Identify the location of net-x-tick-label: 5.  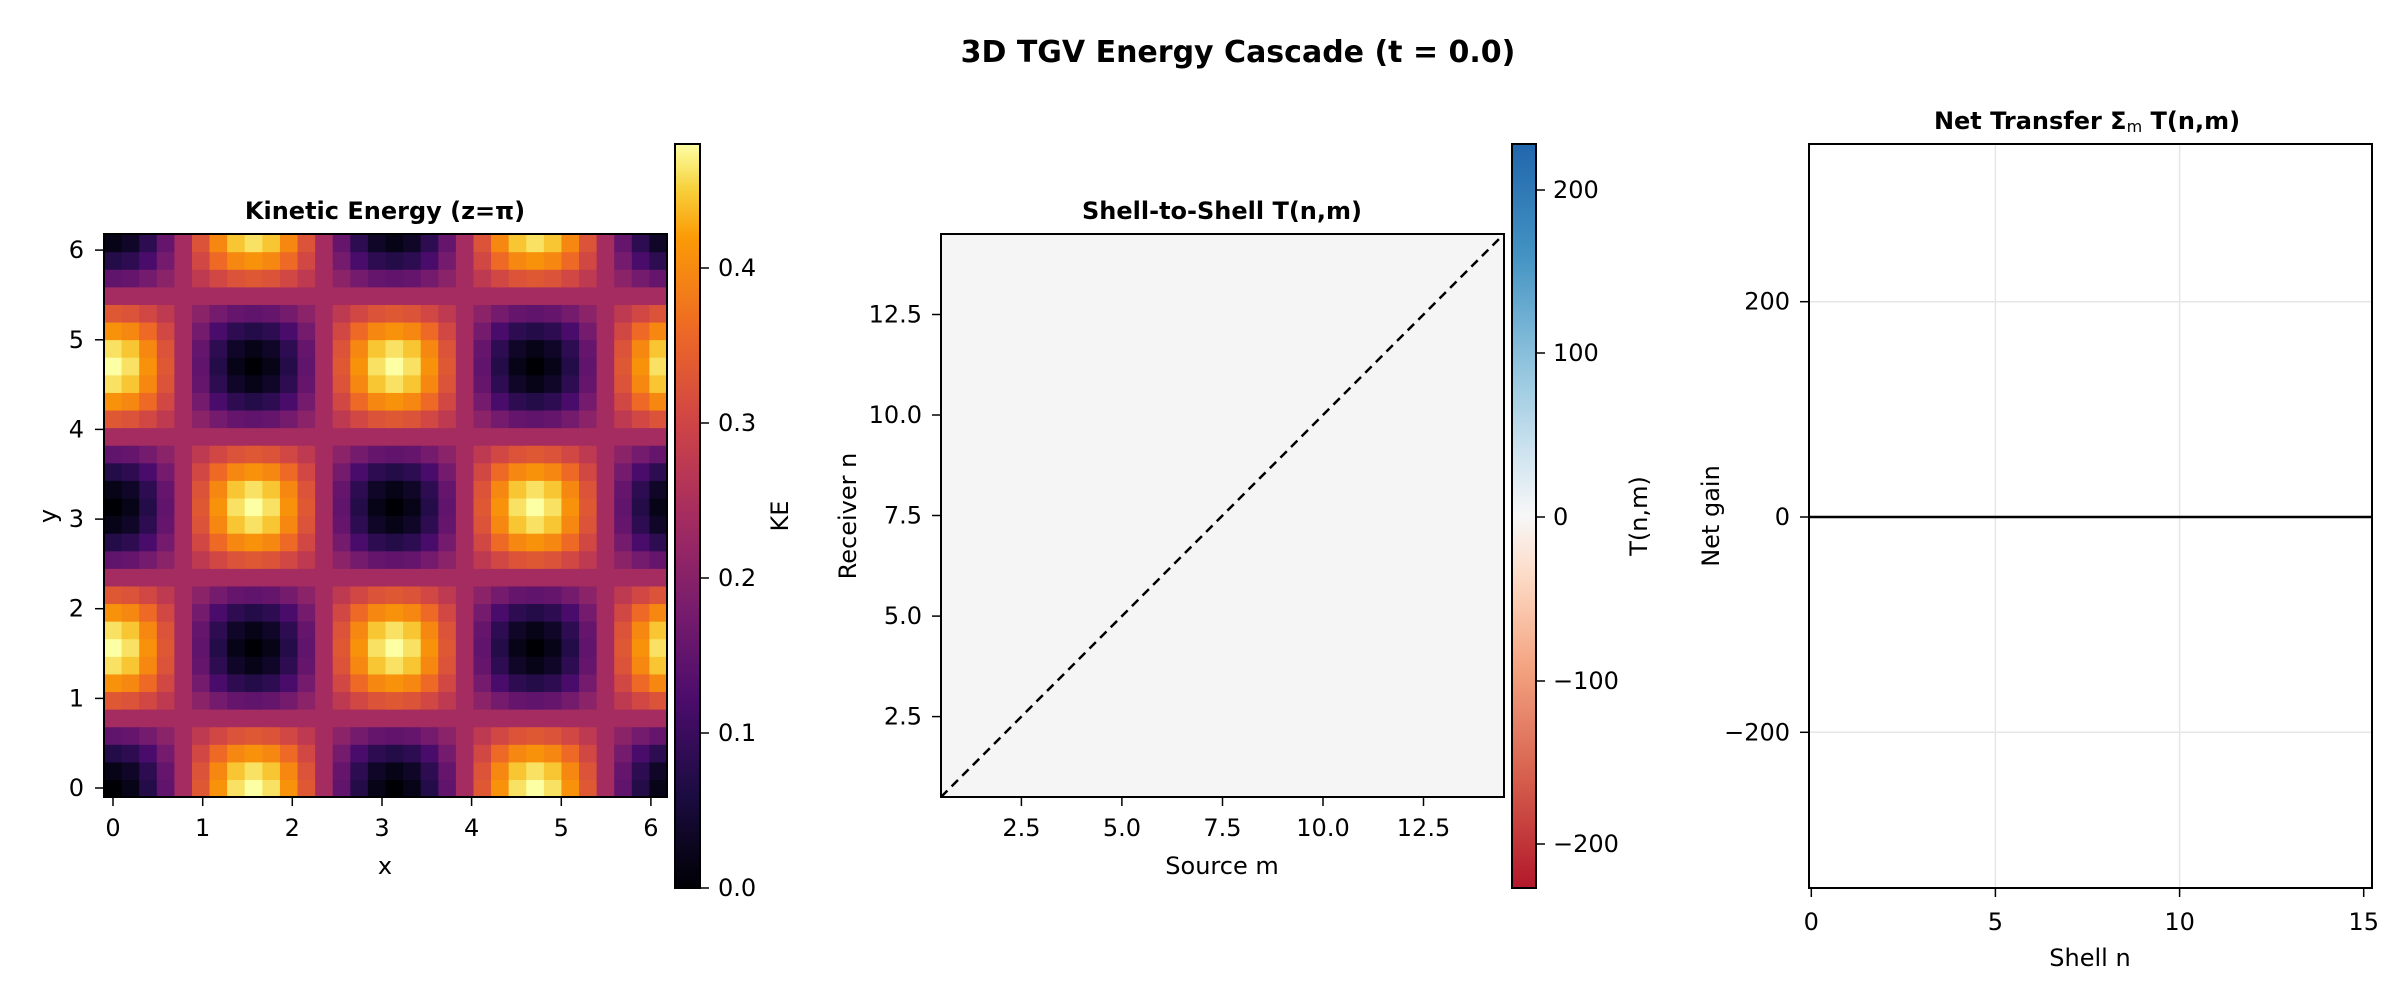
(1995, 922).